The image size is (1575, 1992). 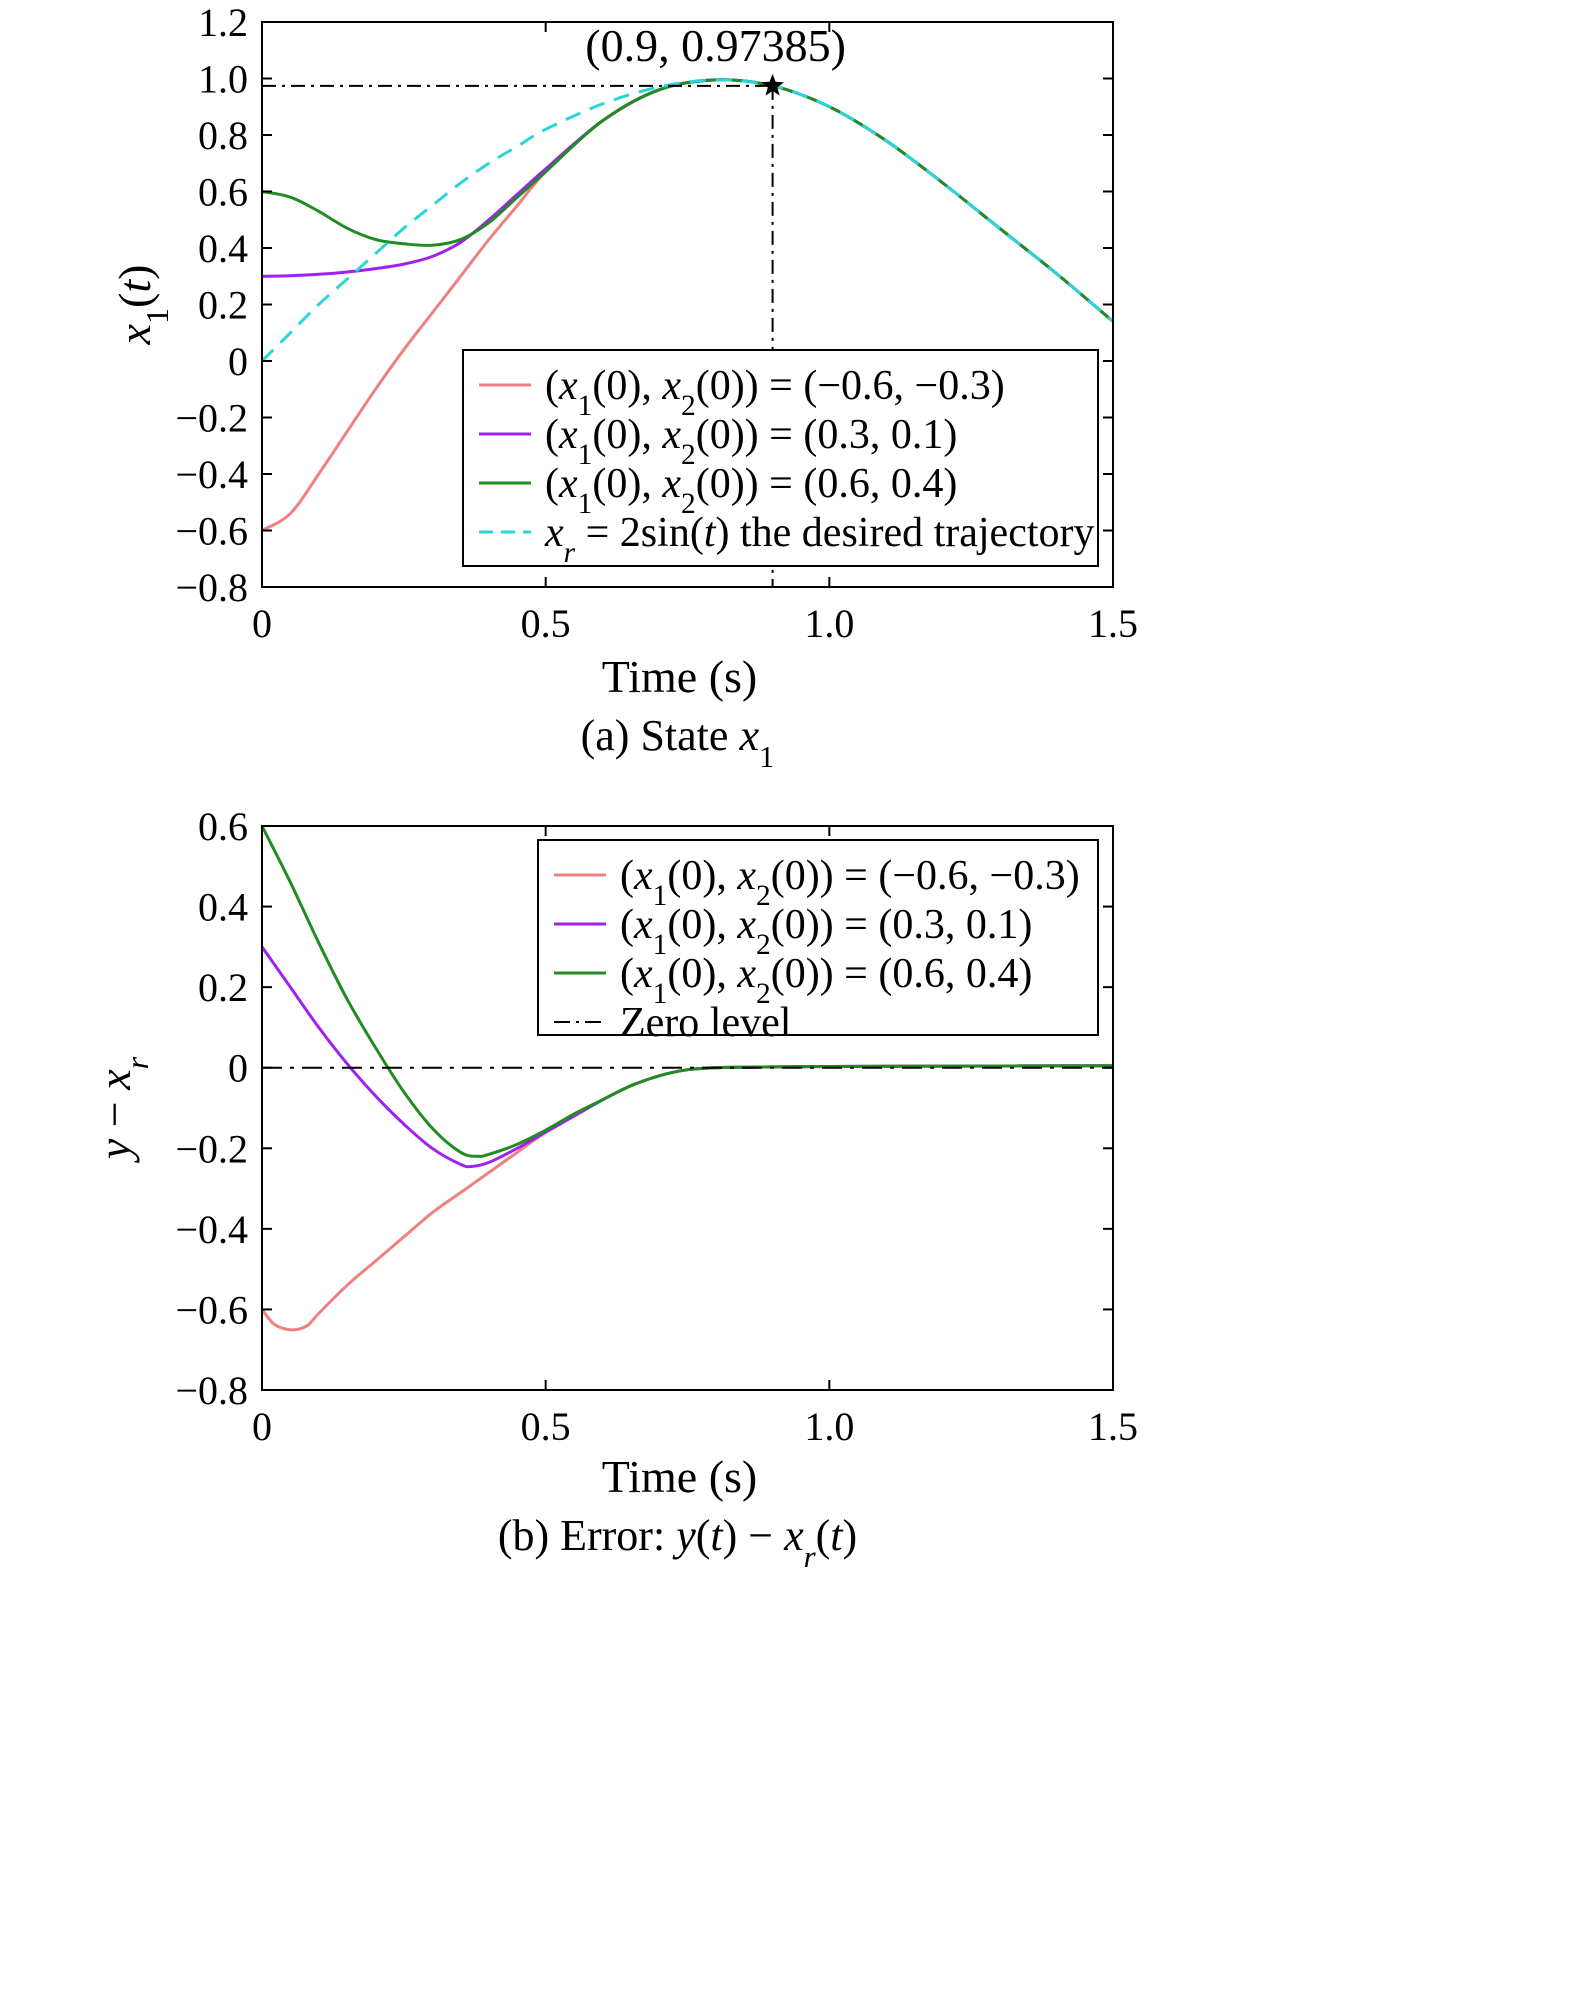 What do you see at coordinates (826, 980) in the screenshot?
I see `chart-b-legend-label-2: (x1(0), x2(0)) = (0.6, 0.4)` at bounding box center [826, 980].